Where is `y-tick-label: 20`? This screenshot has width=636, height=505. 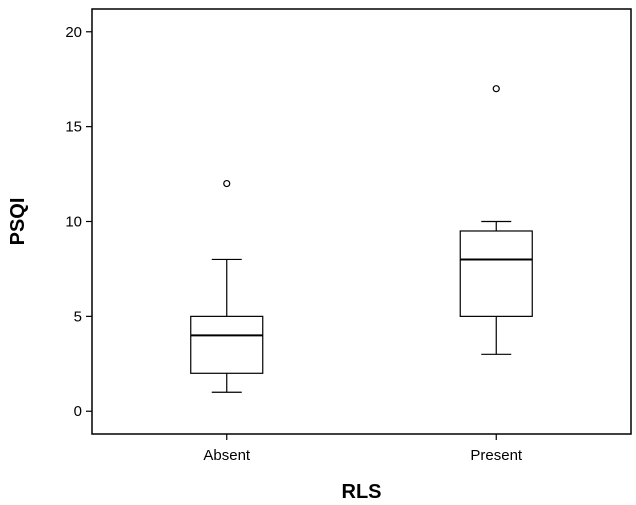
y-tick-label: 20 is located at coordinates (73, 32).